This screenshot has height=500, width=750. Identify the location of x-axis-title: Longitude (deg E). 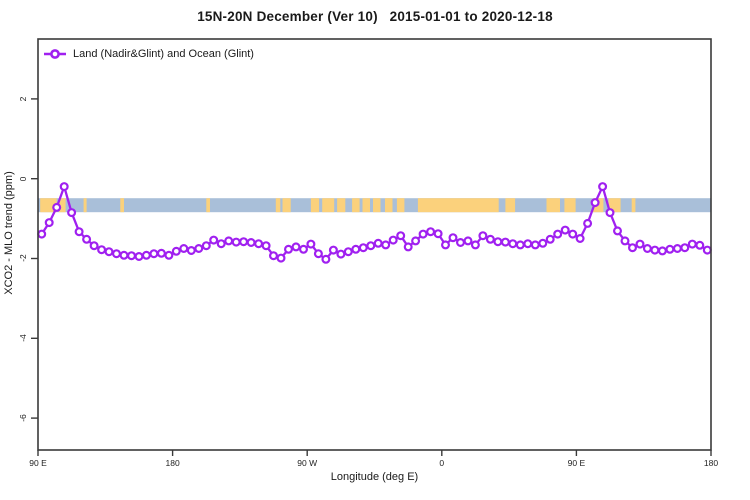
(374, 477).